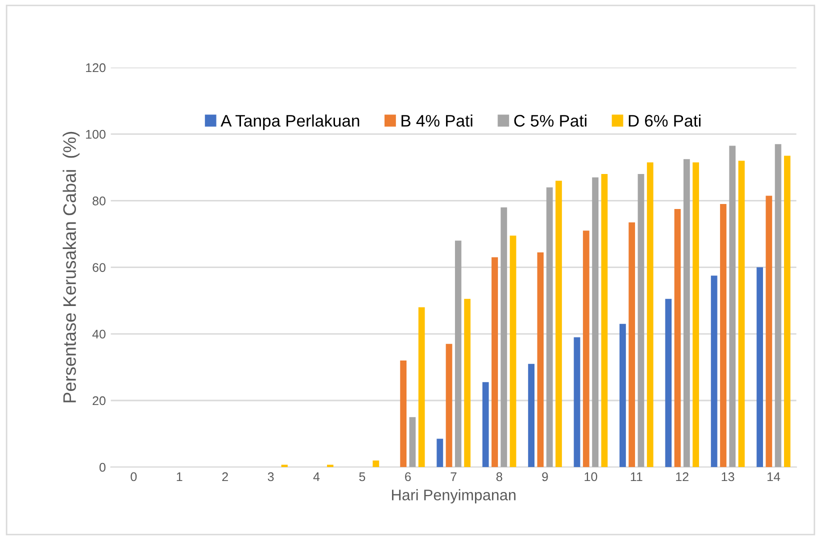 Image resolution: width=821 pixels, height=540 pixels. What do you see at coordinates (99, 267) in the screenshot?
I see `y-tick-label: 60` at bounding box center [99, 267].